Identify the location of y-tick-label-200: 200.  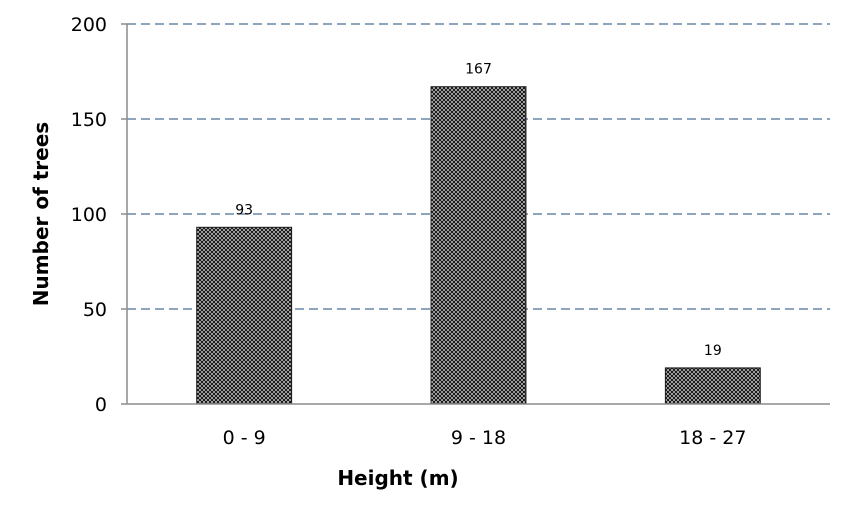
(89, 25).